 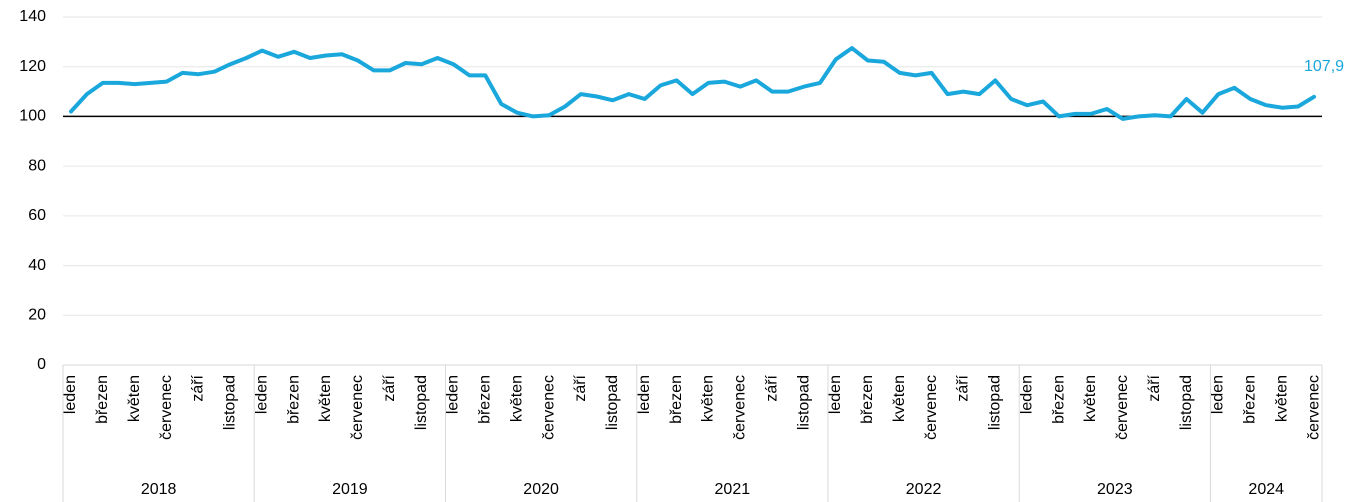 I want to click on group-label: 2023, so click(x=1115, y=489).